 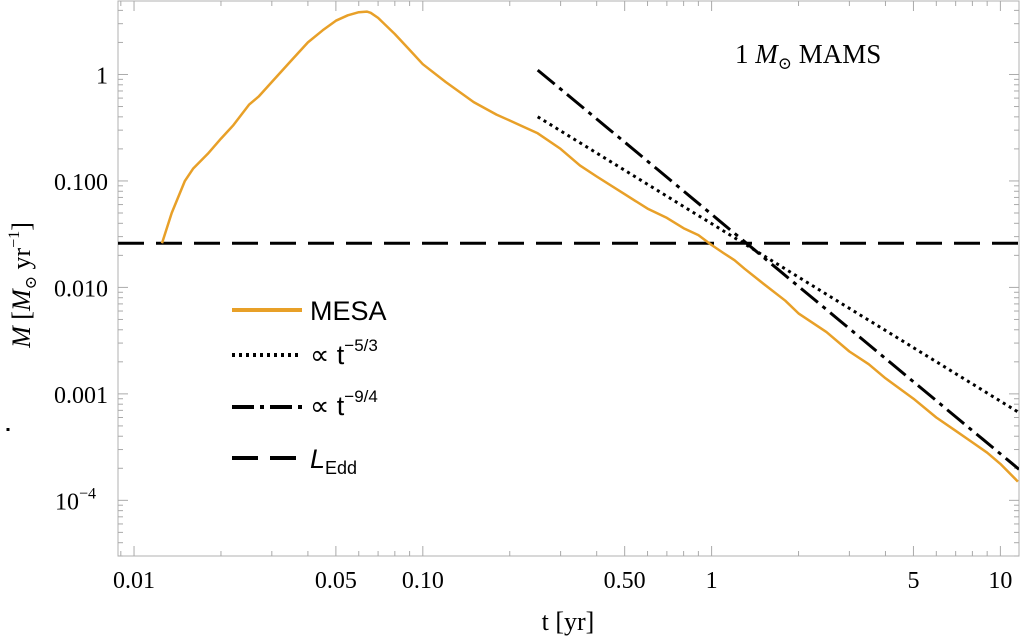 I want to click on x-tick-label: 10, so click(x=1000, y=581).